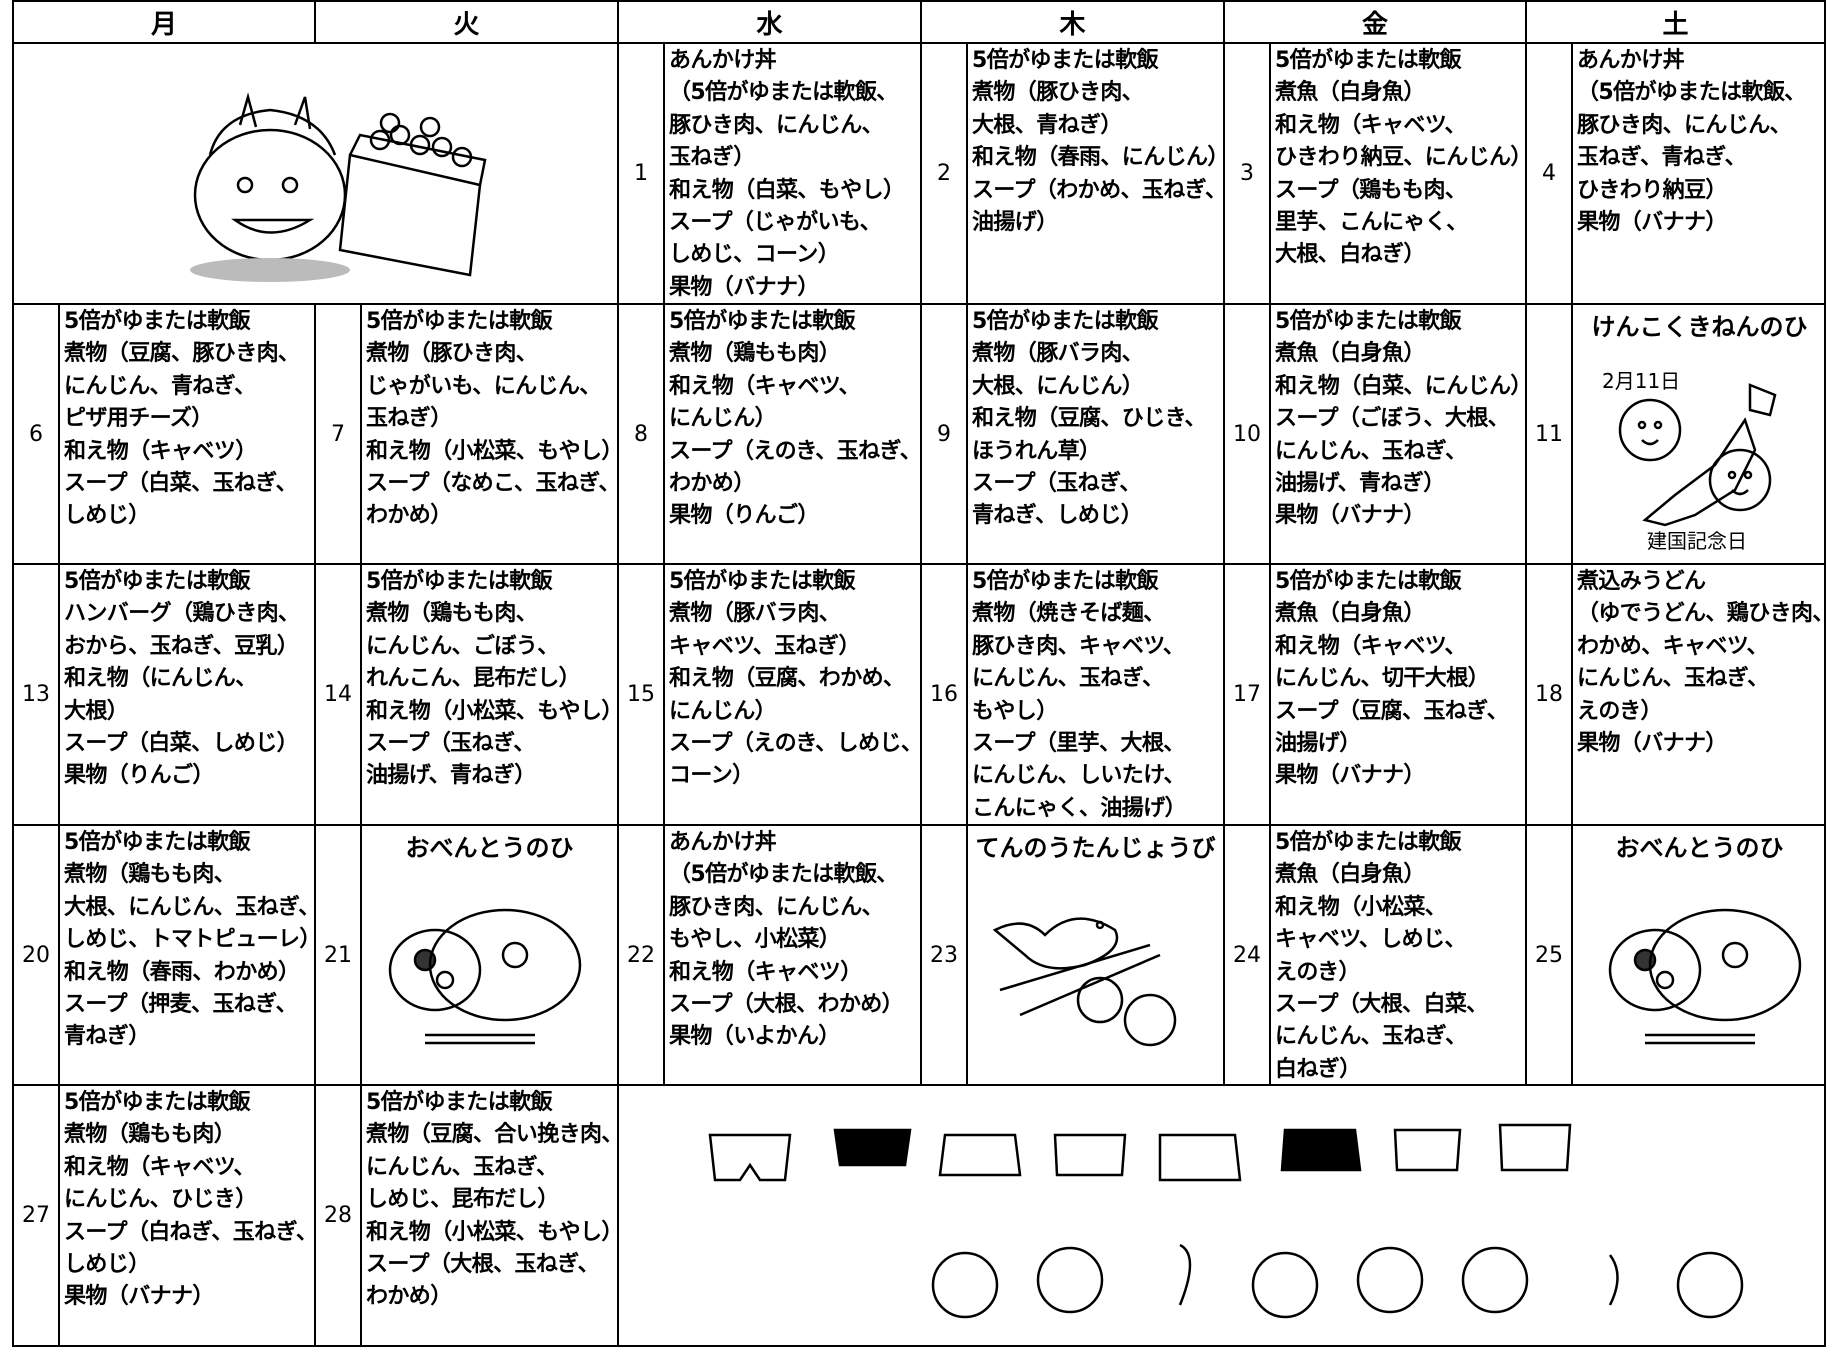  Describe the element at coordinates (451, 776) in the screenshot. I see `menu-line: 油揚げ、青ねぎ）` at that location.